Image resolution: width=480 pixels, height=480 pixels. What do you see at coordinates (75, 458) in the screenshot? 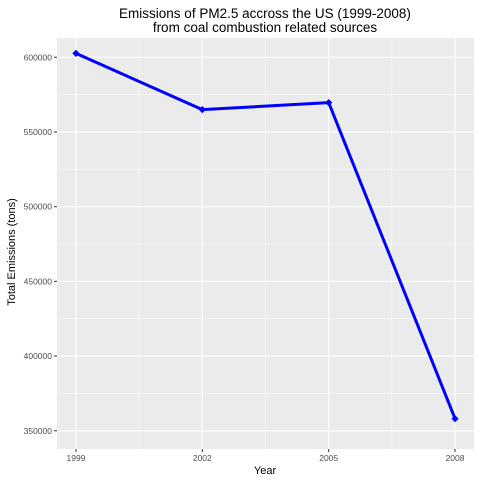
I see `x-tick-label: 1999` at bounding box center [75, 458].